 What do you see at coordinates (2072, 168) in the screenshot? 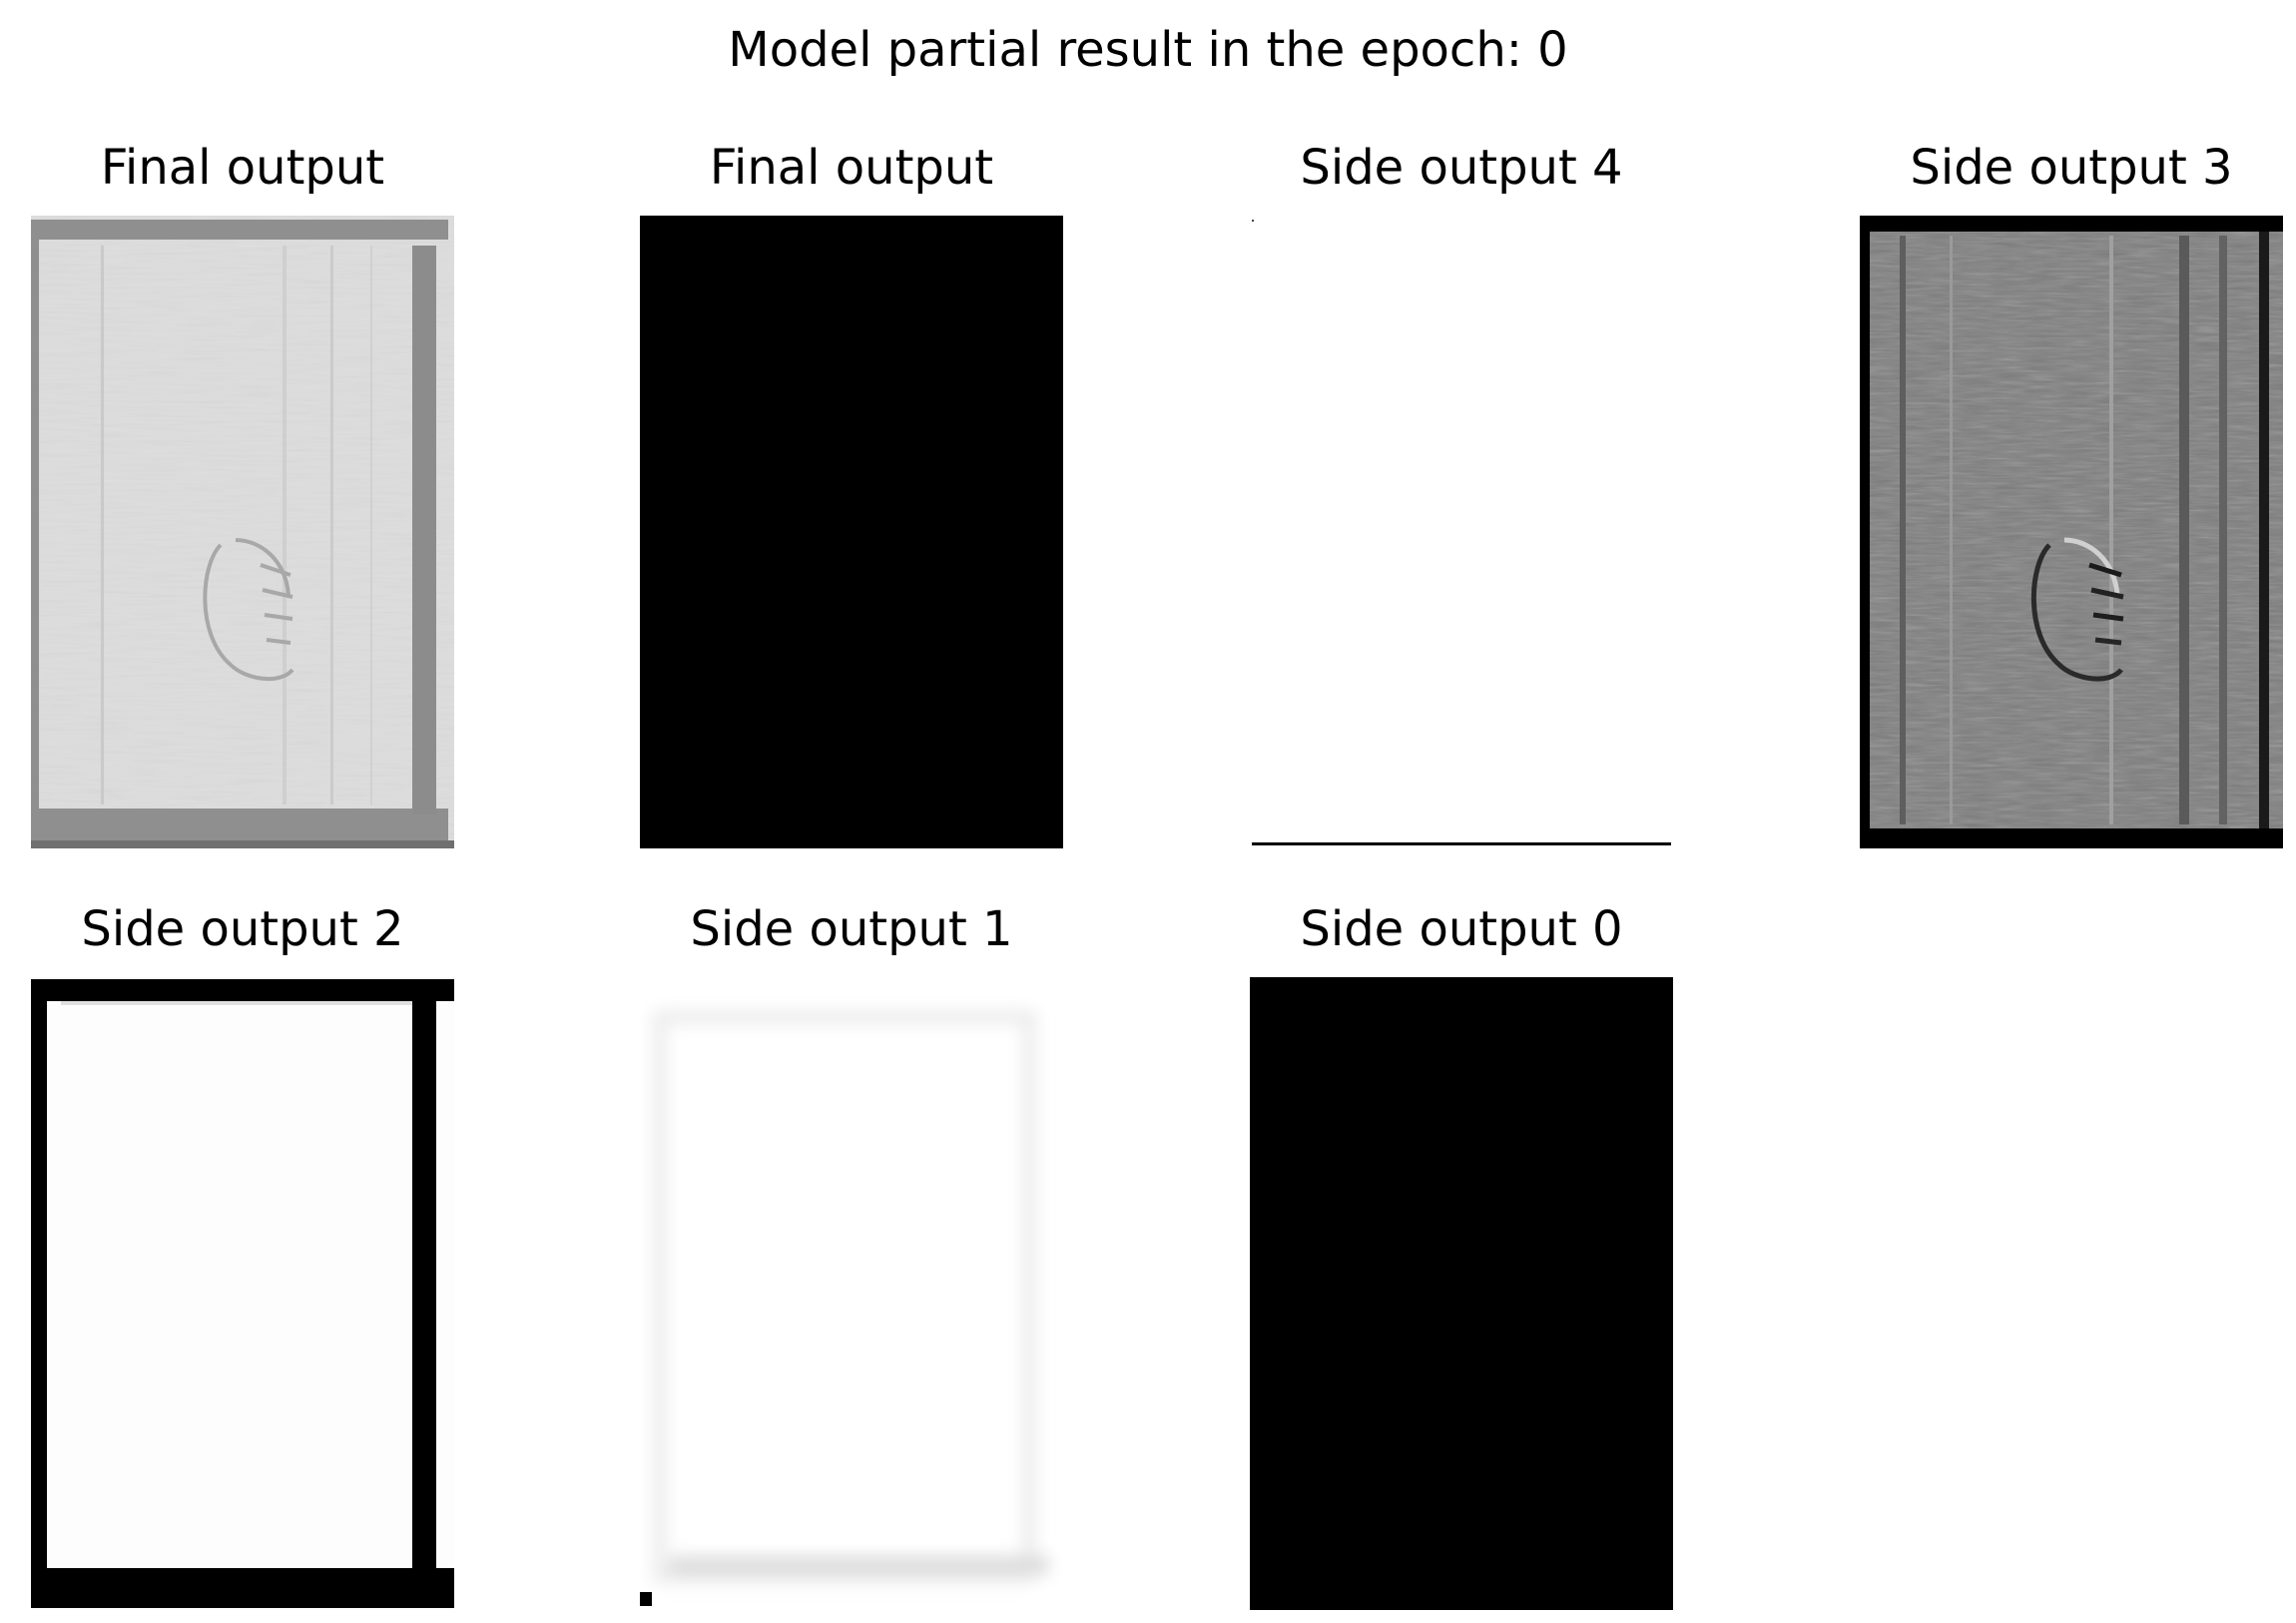
I see `panel-title: Side output 3` at bounding box center [2072, 168].